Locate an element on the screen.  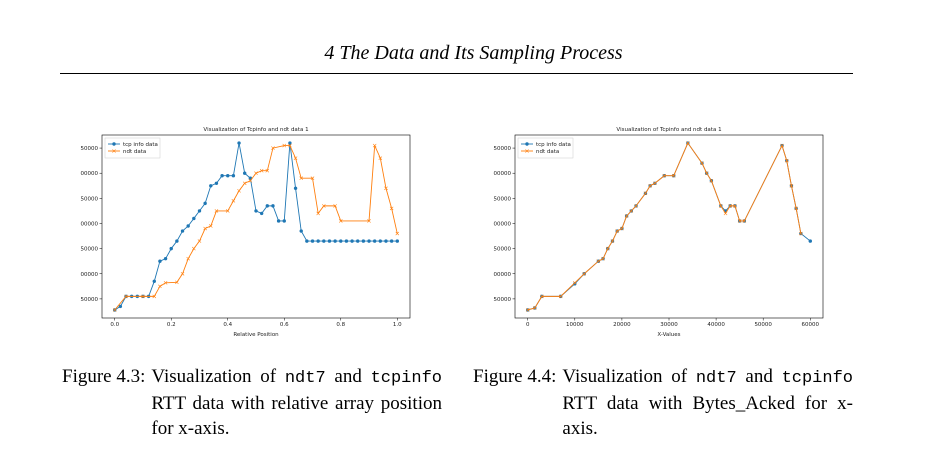
legend-box is located at coordinates (545, 148).